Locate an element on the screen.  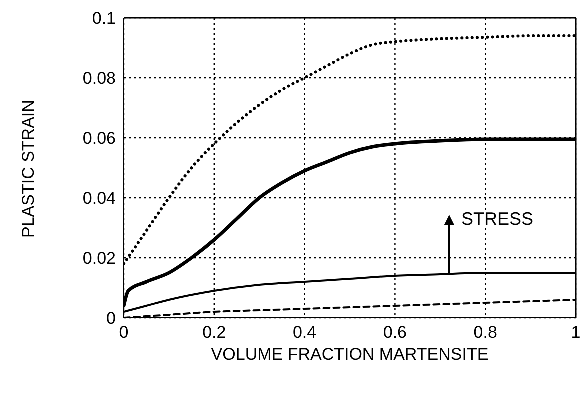
y-axis-title: PLASTIC STRAIN is located at coordinates (28, 169).